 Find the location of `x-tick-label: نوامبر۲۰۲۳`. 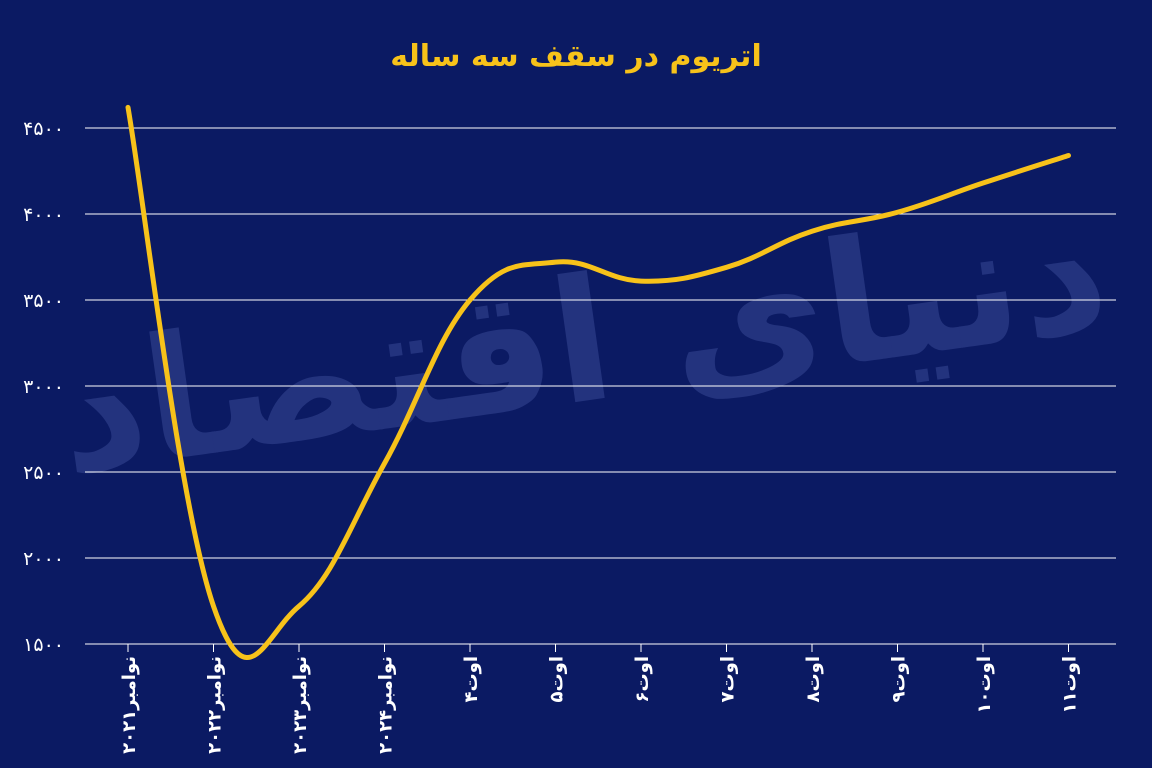

x-tick-label: نوامبر۲۰۲۳ is located at coordinates (300, 705).